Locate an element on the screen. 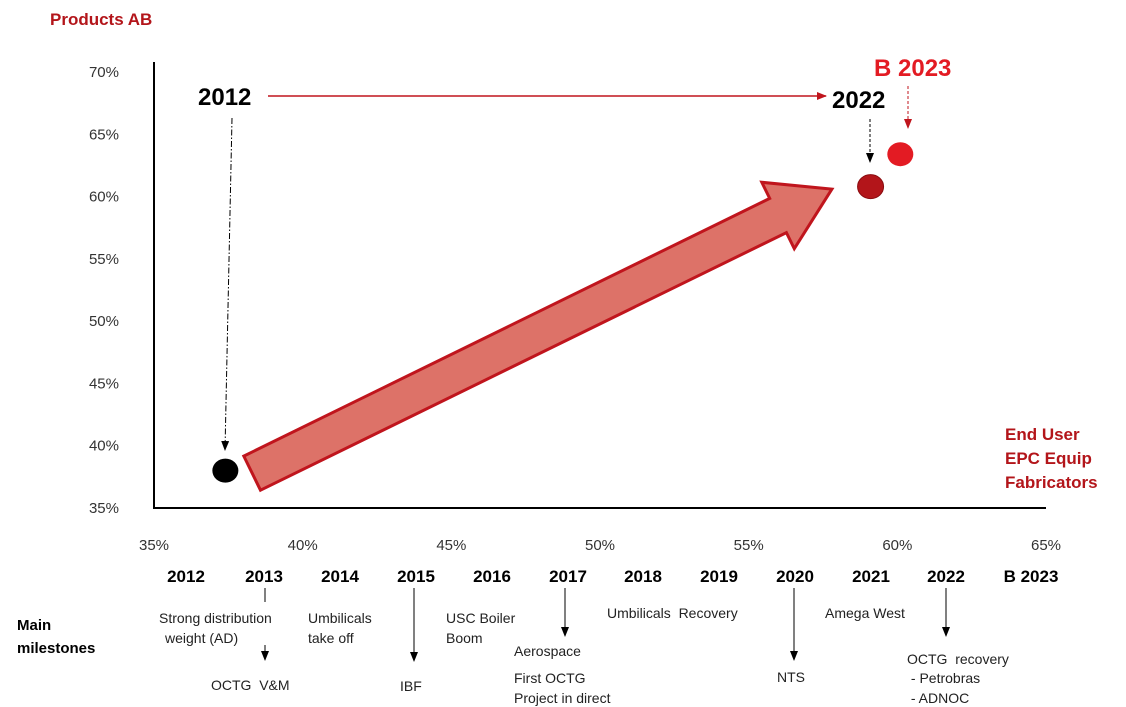  milestone-note-2017: Aerospace is located at coordinates (547, 651).